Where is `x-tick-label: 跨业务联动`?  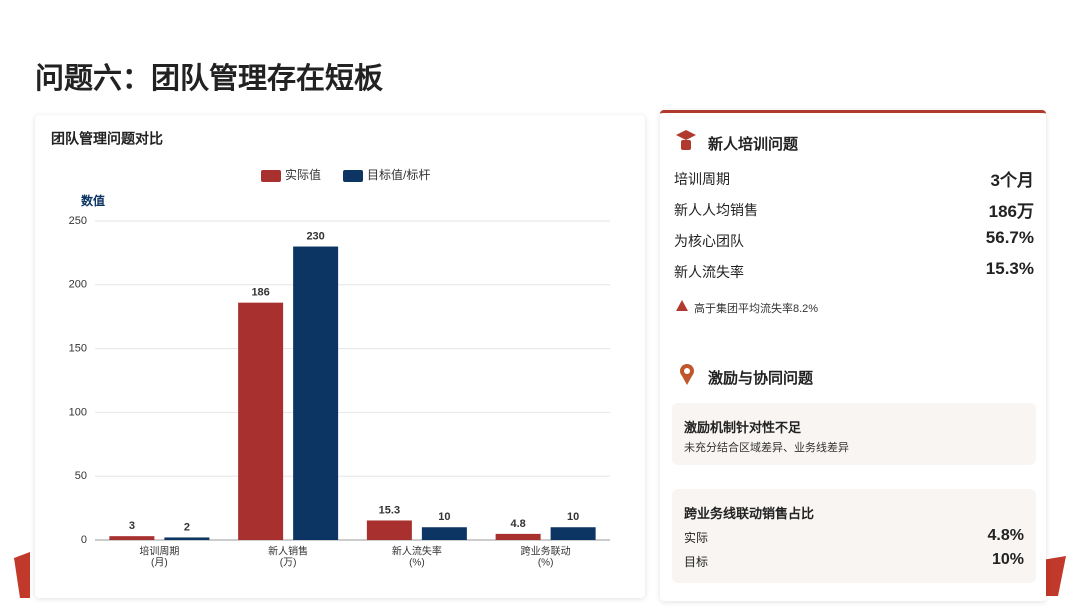
x-tick-label: 跨业务联动 is located at coordinates (546, 551).